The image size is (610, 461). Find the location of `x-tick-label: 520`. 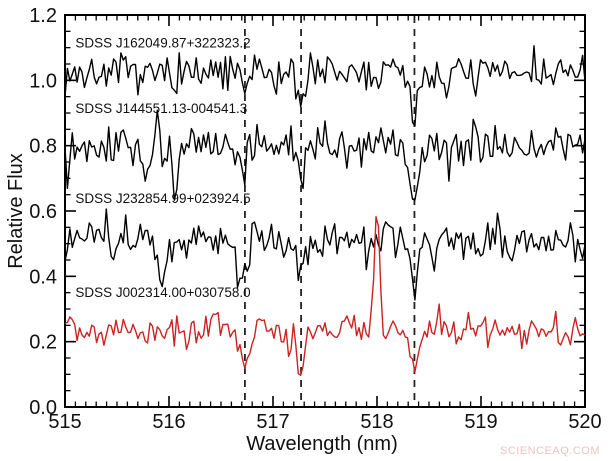

x-tick-label: 520 is located at coordinates (584, 422).